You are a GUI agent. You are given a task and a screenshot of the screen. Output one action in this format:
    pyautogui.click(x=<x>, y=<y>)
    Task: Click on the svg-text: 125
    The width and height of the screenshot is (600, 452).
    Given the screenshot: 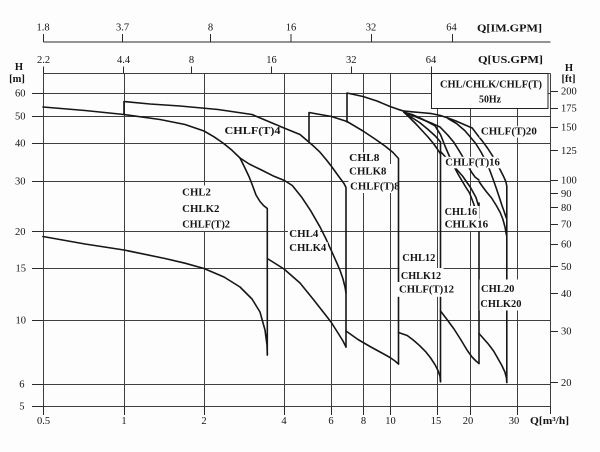 What is the action you would take?
    pyautogui.click(x=569, y=151)
    